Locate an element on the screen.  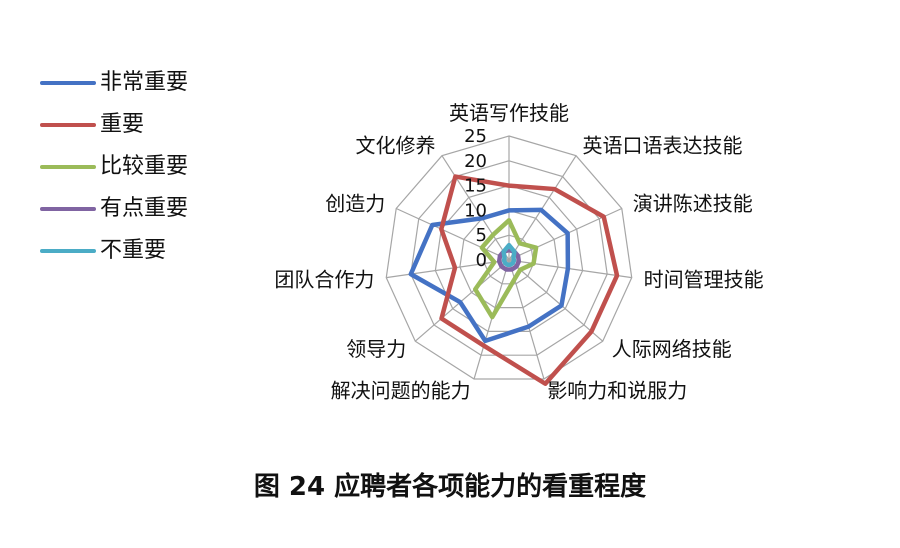
legend: 非常重要重要比较重要有点重要不重要 is located at coordinates (114, 167).